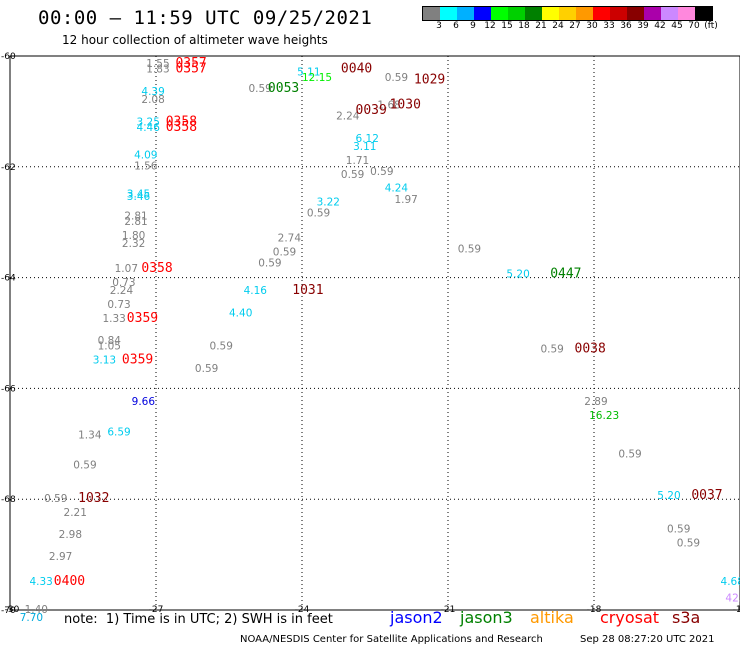 This screenshot has width=740, height=650. What do you see at coordinates (8, 57) in the screenshot?
I see `y-tick-label: -60` at bounding box center [8, 57].